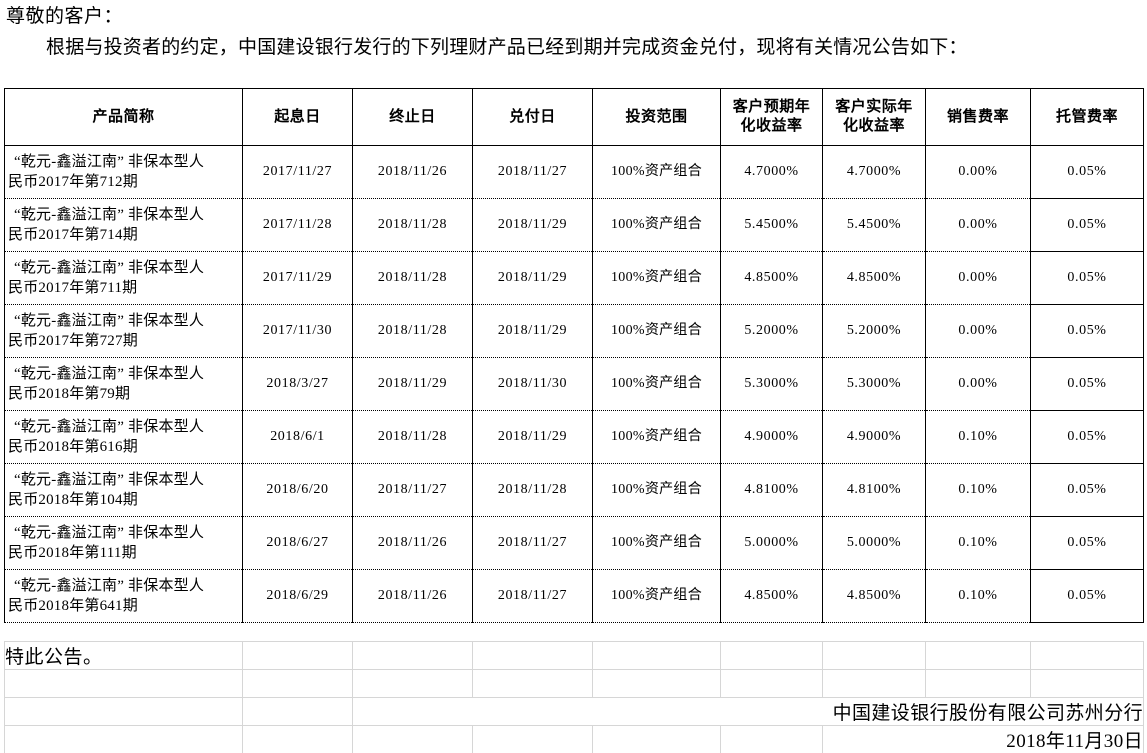 The width and height of the screenshot is (1147, 753). Describe the element at coordinates (983, 739) in the screenshot. I see `date-text: 2018年11月30日` at that location.